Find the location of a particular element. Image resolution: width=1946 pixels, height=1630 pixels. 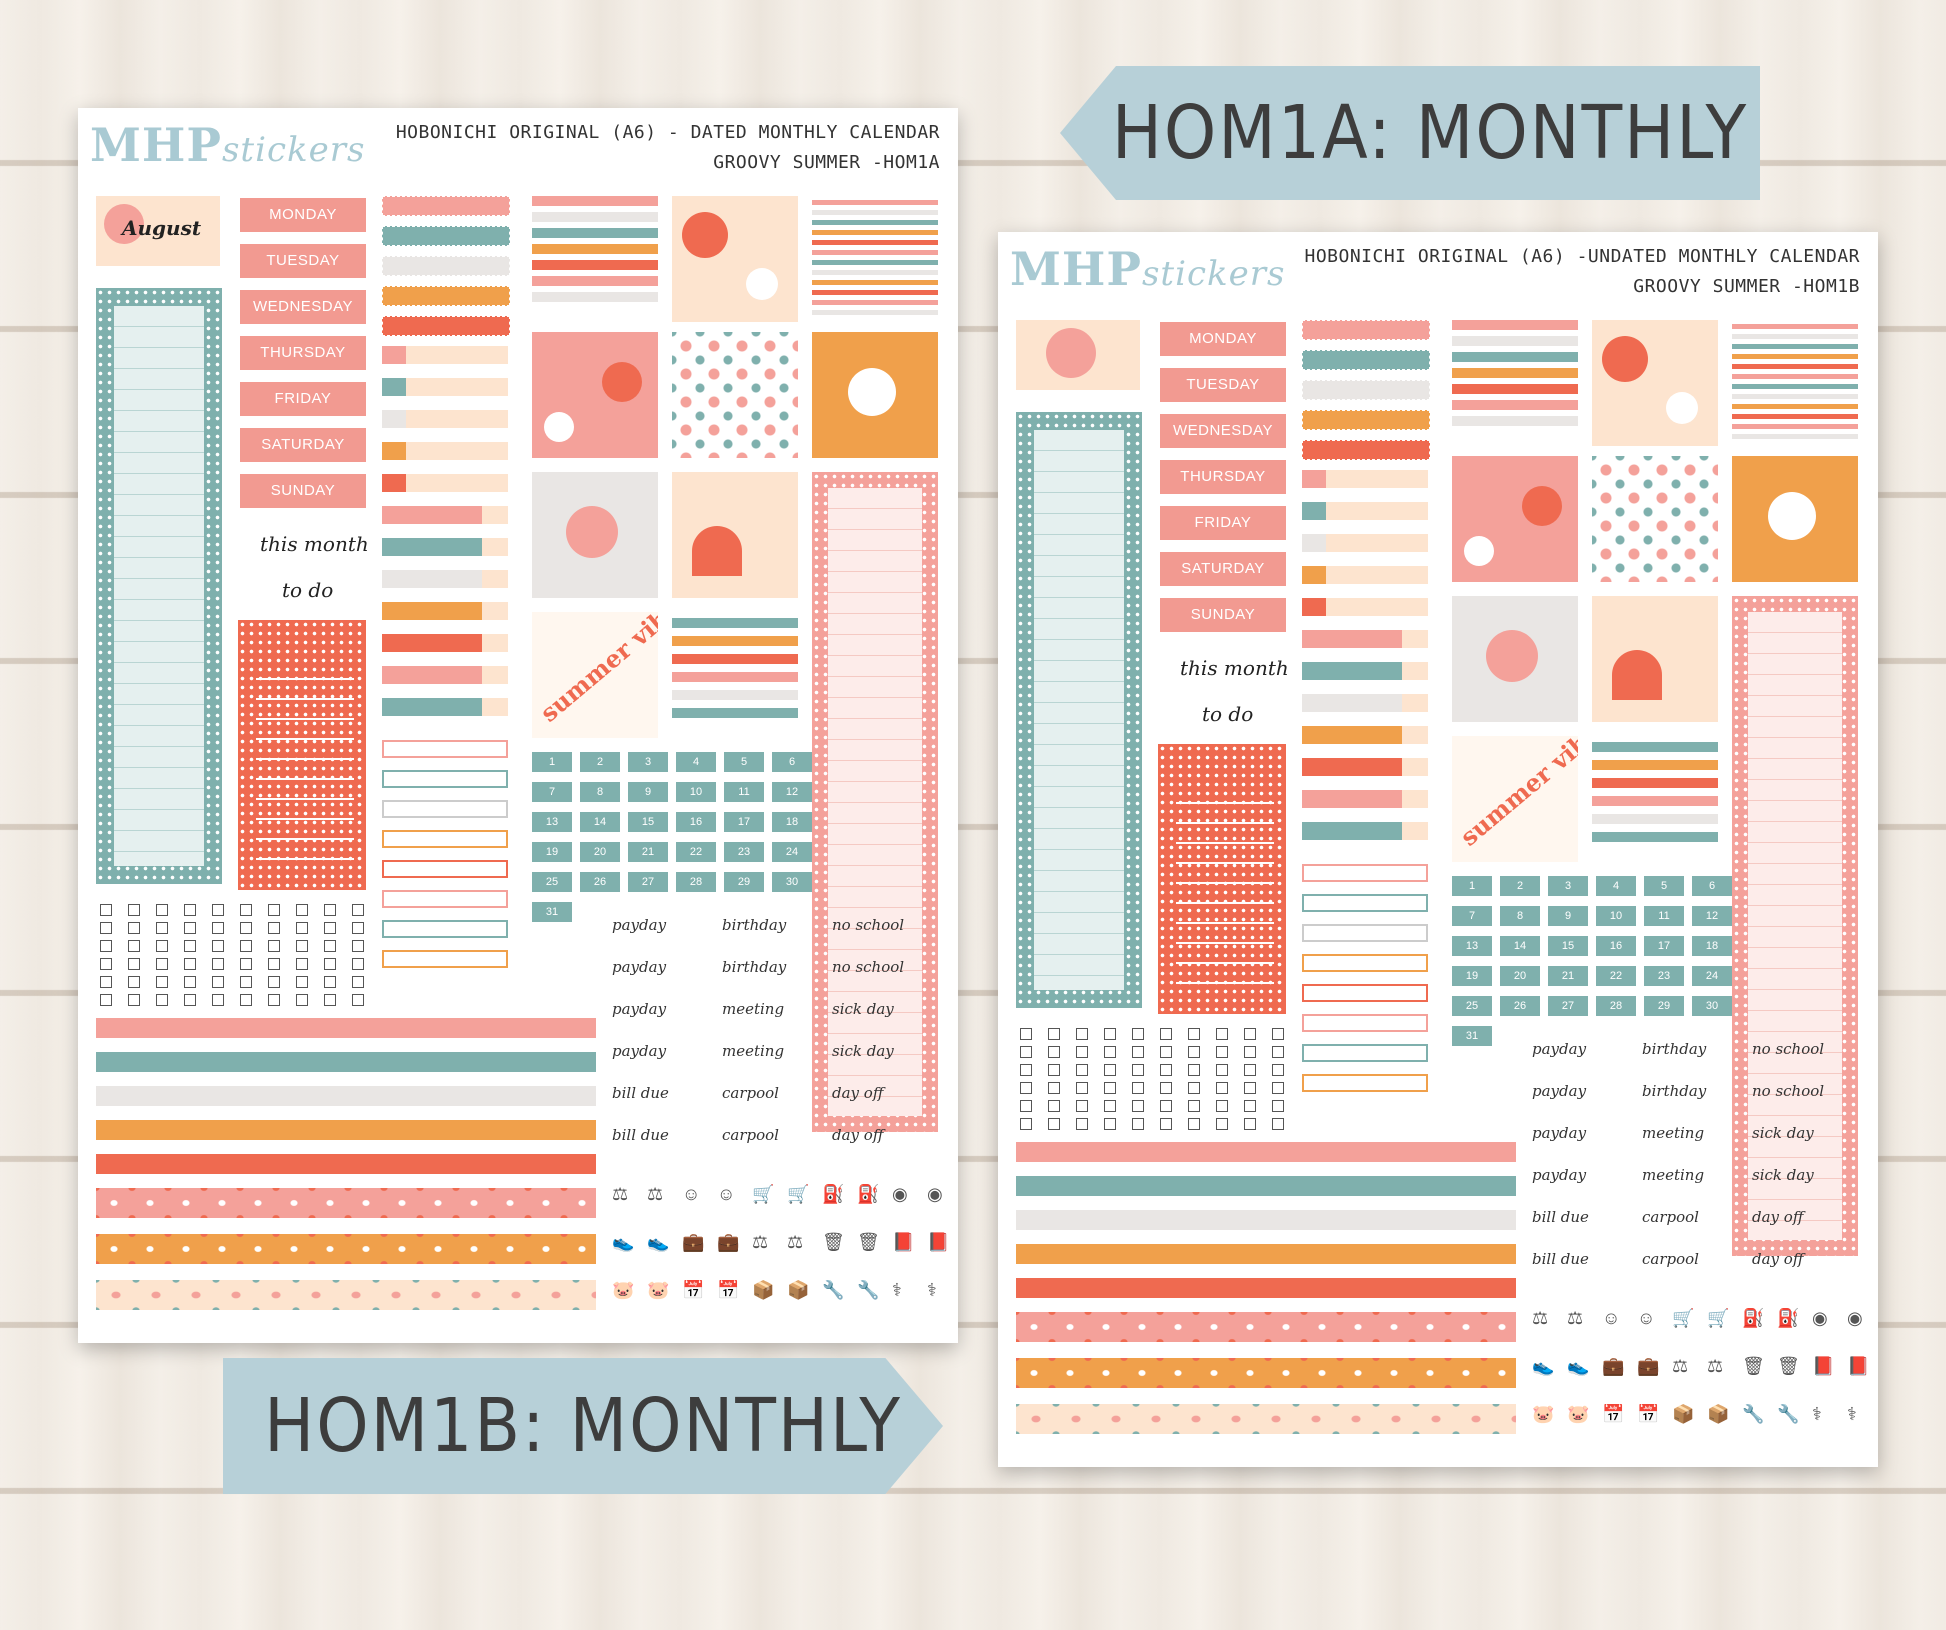

date-sticker: 15 is located at coordinates (1568, 946).